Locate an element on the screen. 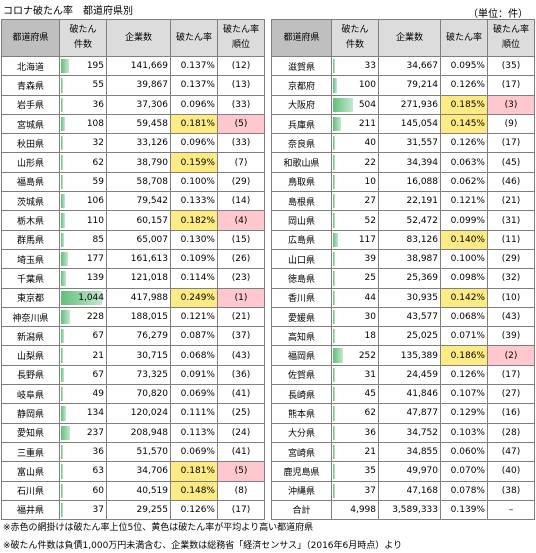 This screenshot has width=536, height=553. companies-value: 58,708 is located at coordinates (138, 182).